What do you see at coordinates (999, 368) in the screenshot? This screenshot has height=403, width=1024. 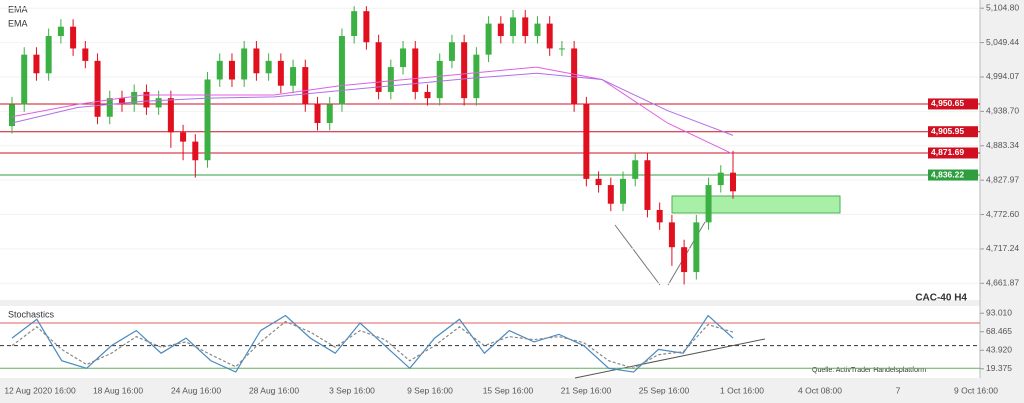 I see `y-tick-label: 19.375` at bounding box center [999, 368].